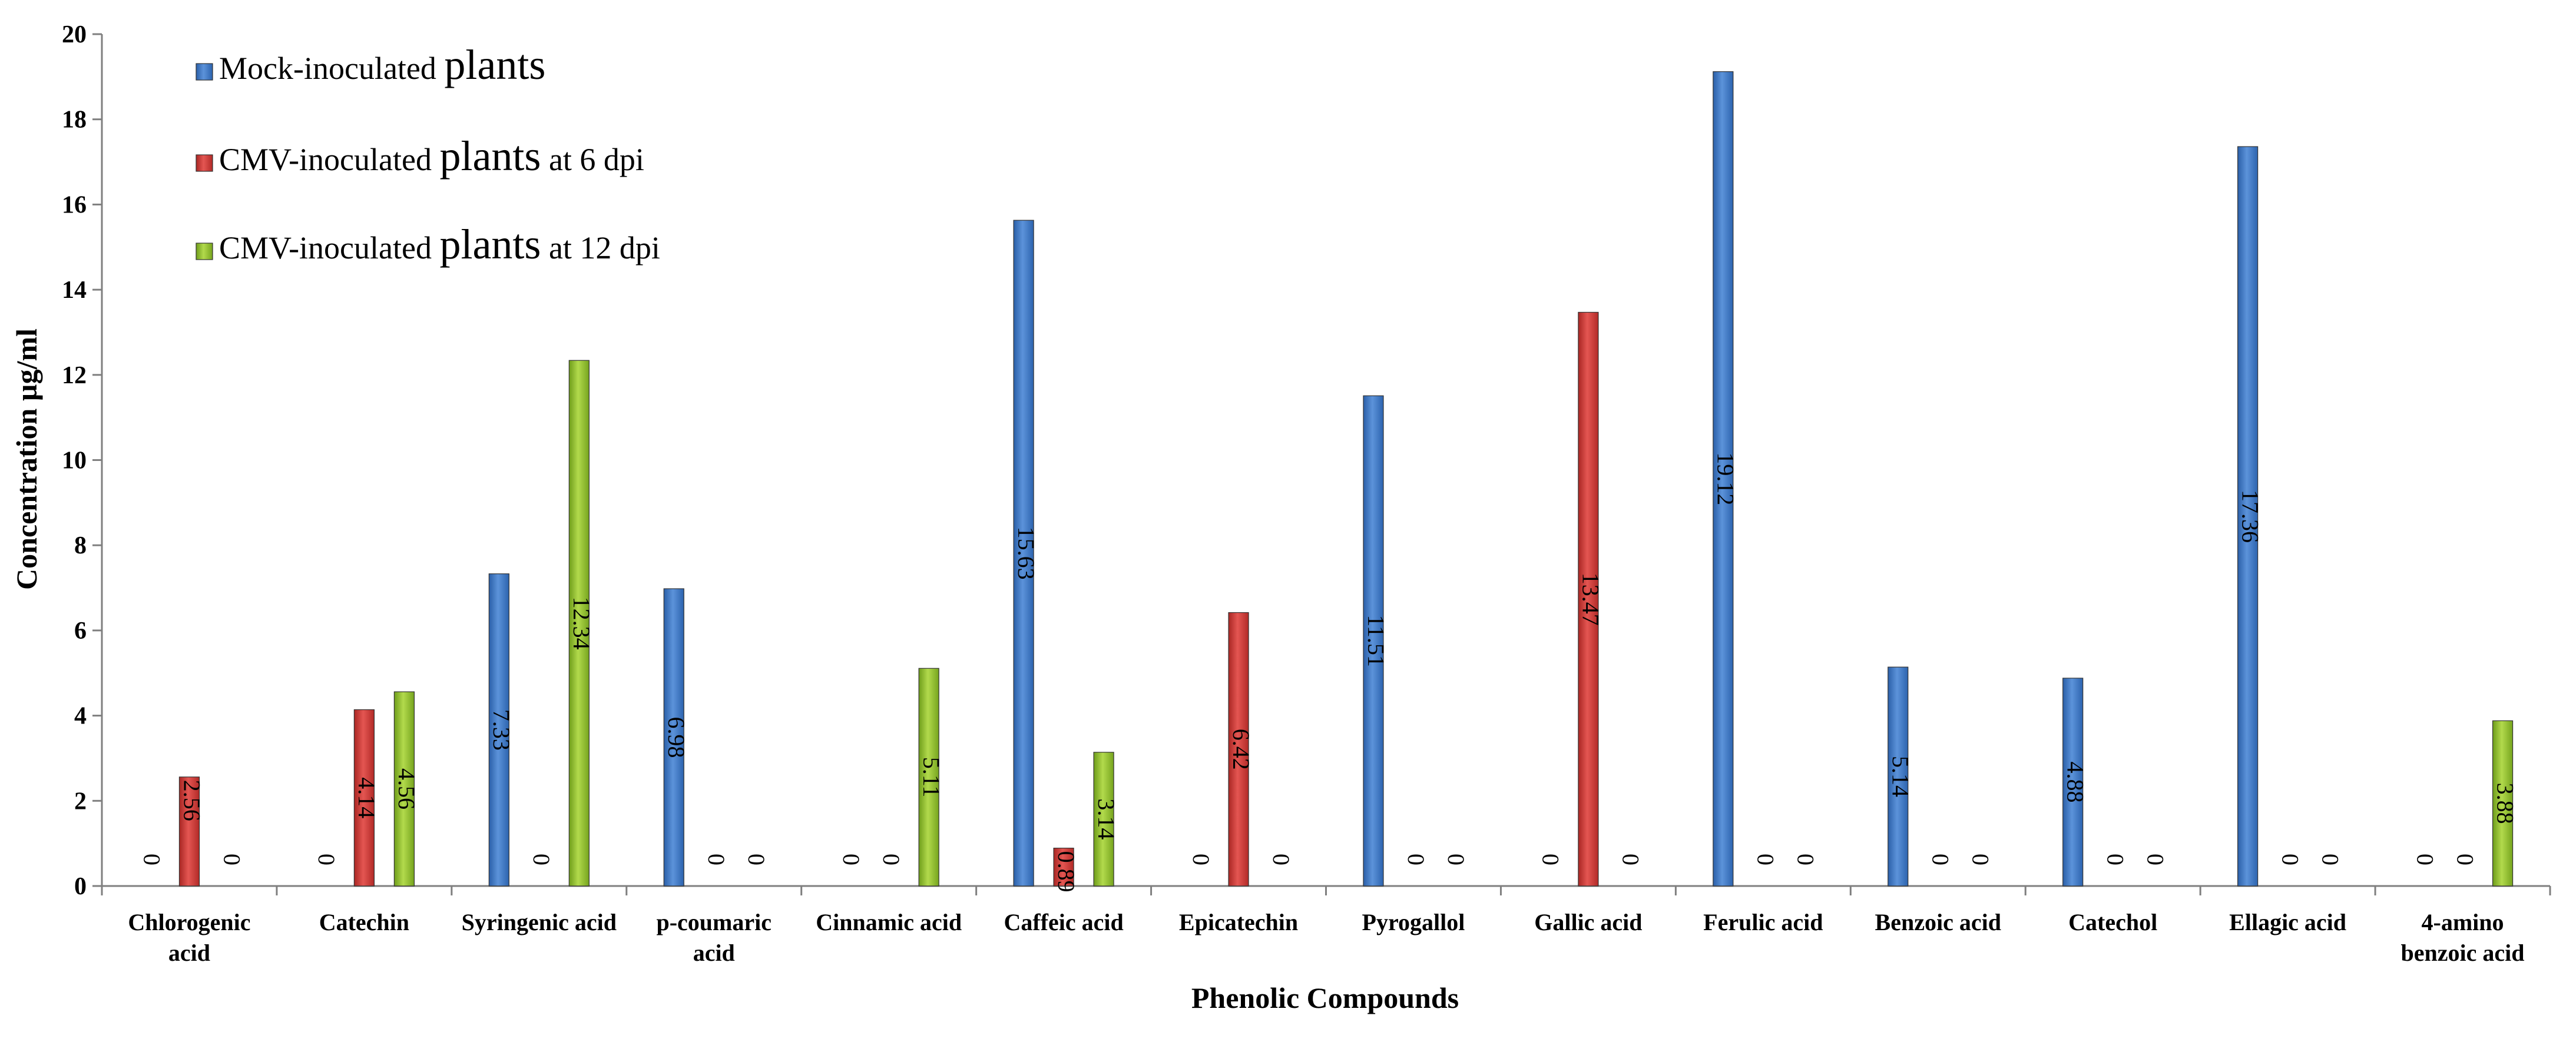  What do you see at coordinates (80, 631) in the screenshot?
I see `y-tick-label: 6` at bounding box center [80, 631].